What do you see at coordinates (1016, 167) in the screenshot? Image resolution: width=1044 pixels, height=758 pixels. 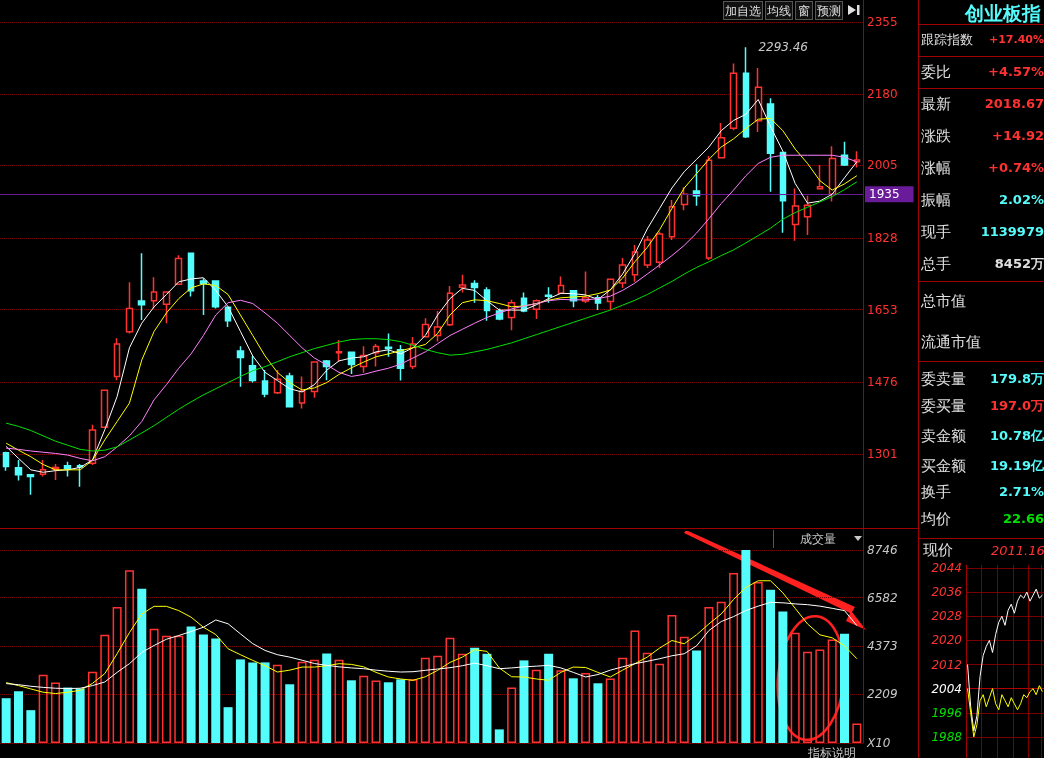 I see `text: +0.74%` at bounding box center [1016, 167].